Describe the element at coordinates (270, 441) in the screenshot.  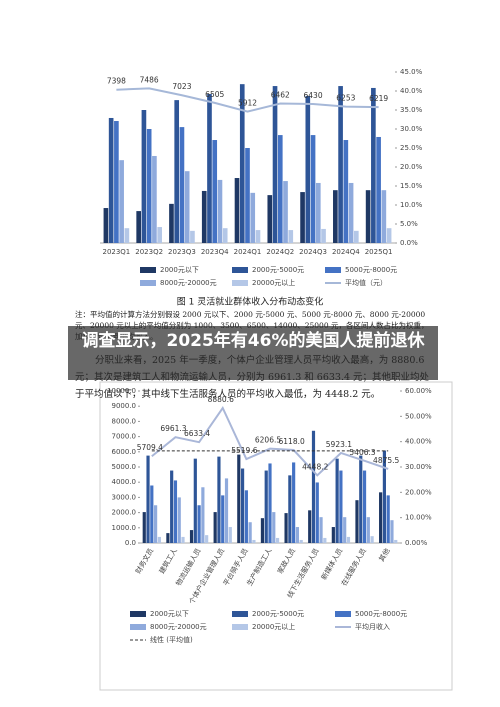
I see `line` at that location.